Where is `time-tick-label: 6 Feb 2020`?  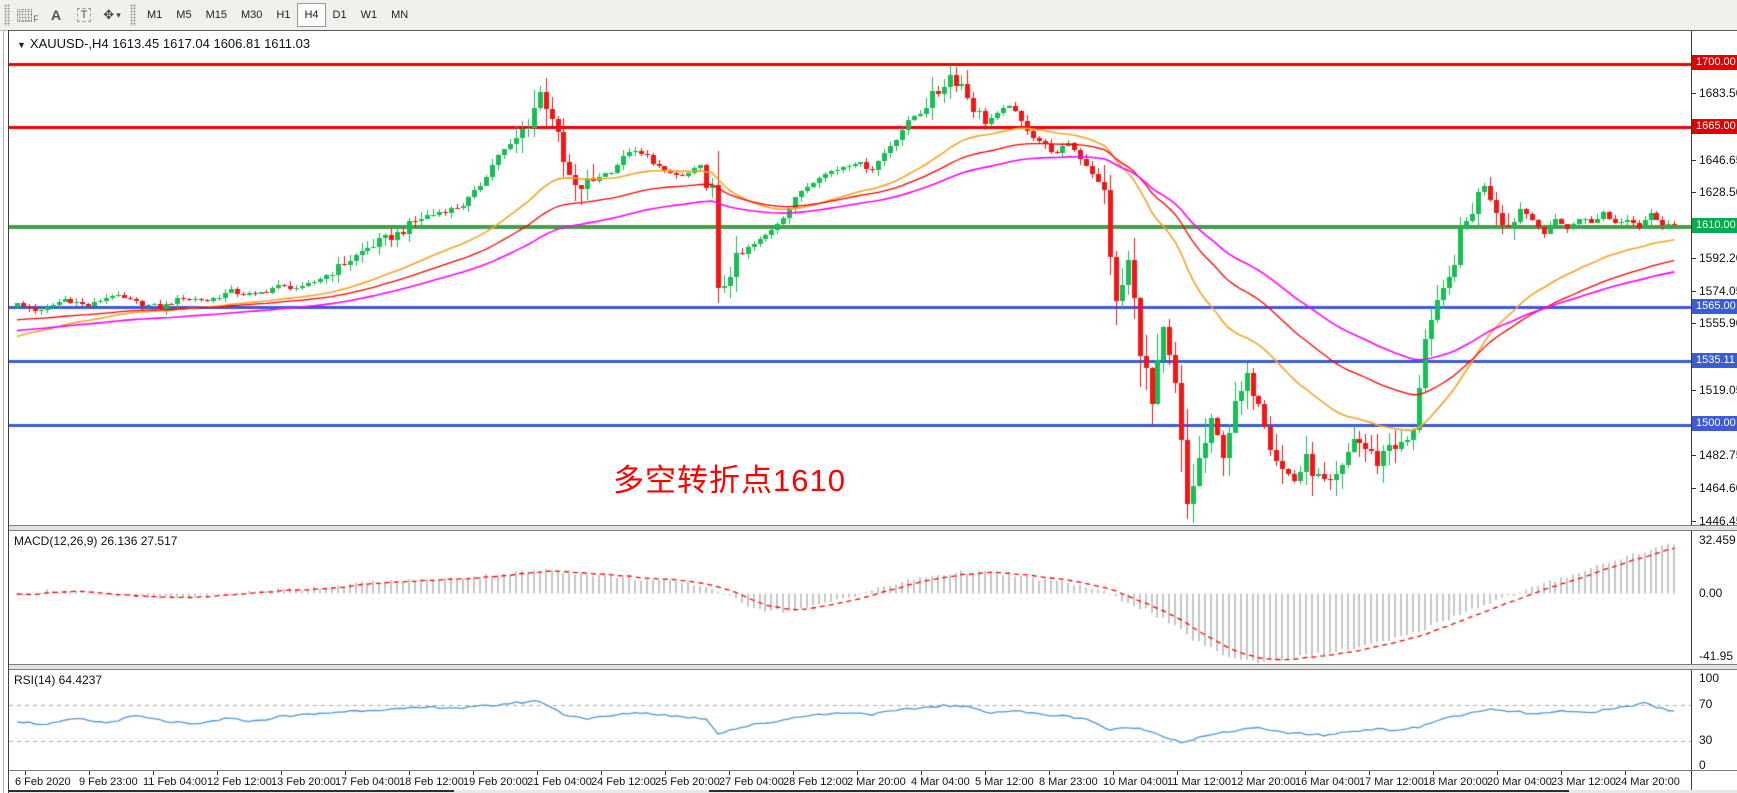 time-tick-label: 6 Feb 2020 is located at coordinates (43, 782).